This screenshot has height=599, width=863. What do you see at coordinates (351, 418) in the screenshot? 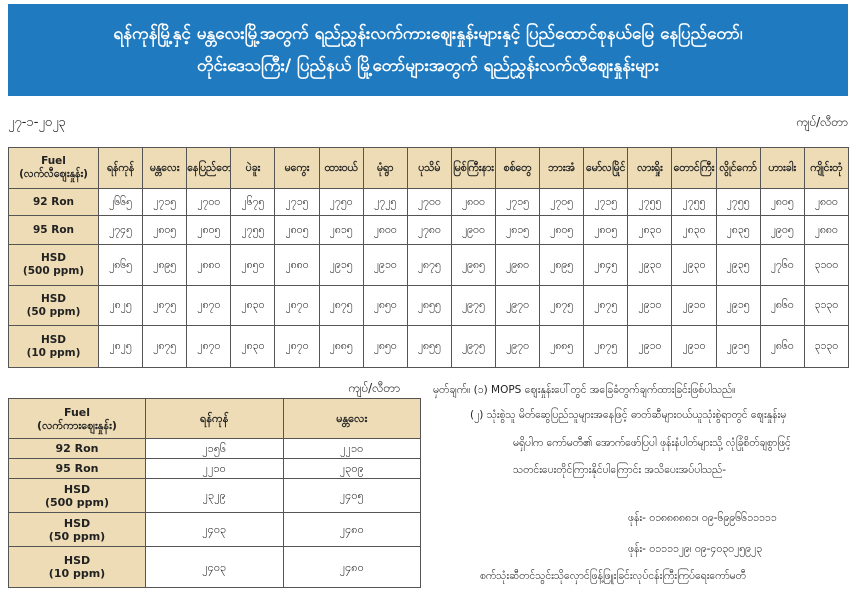
I see `header-cell: မန္တလေး` at bounding box center [351, 418].